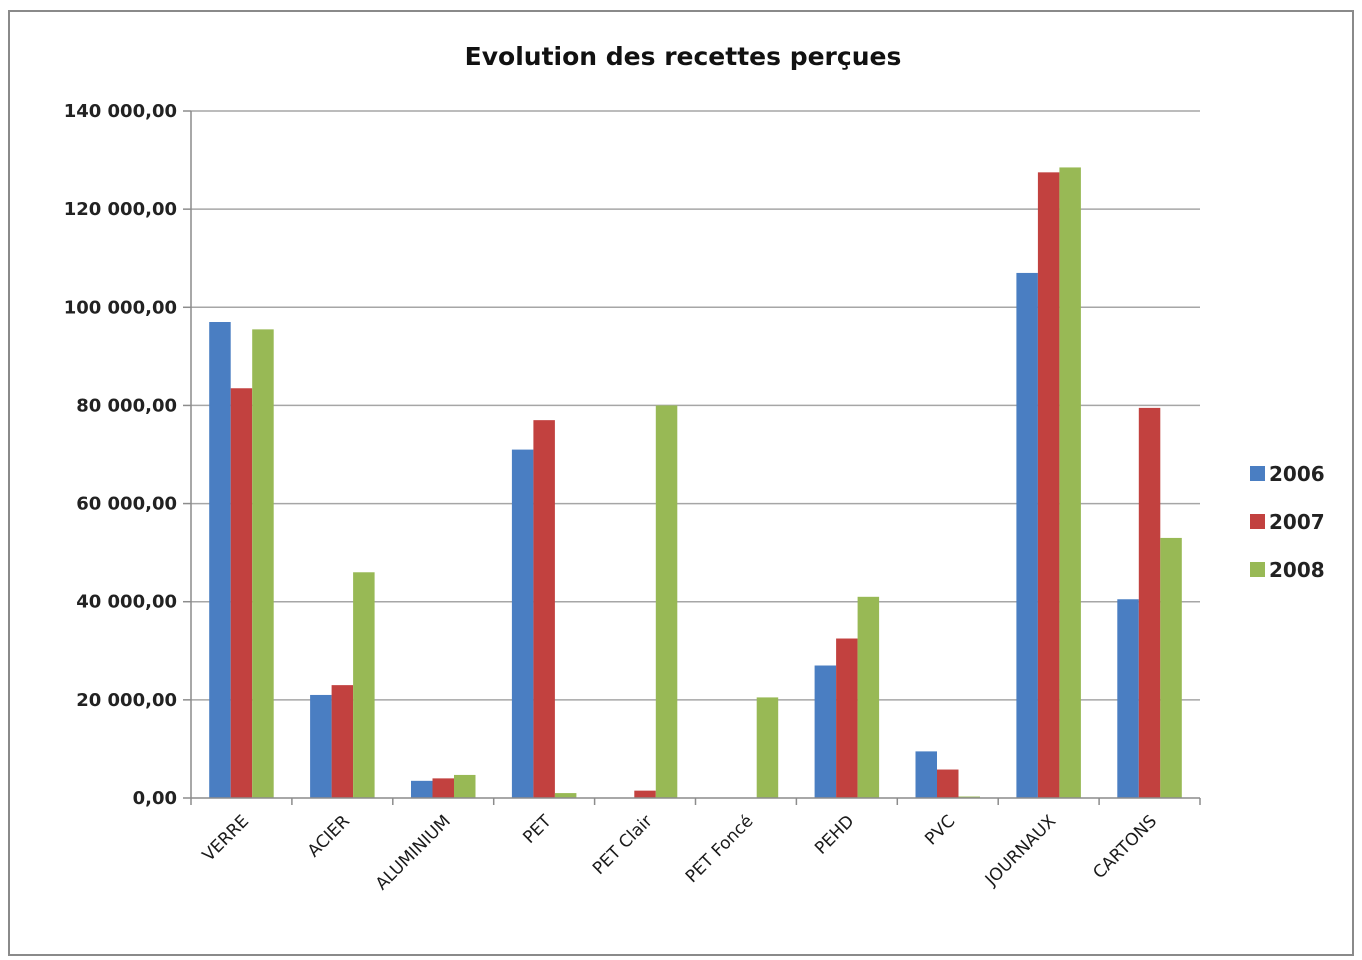 This screenshot has width=1362, height=960. Describe the element at coordinates (1257, 473) in the screenshot. I see `legend-swatch-2006` at that location.